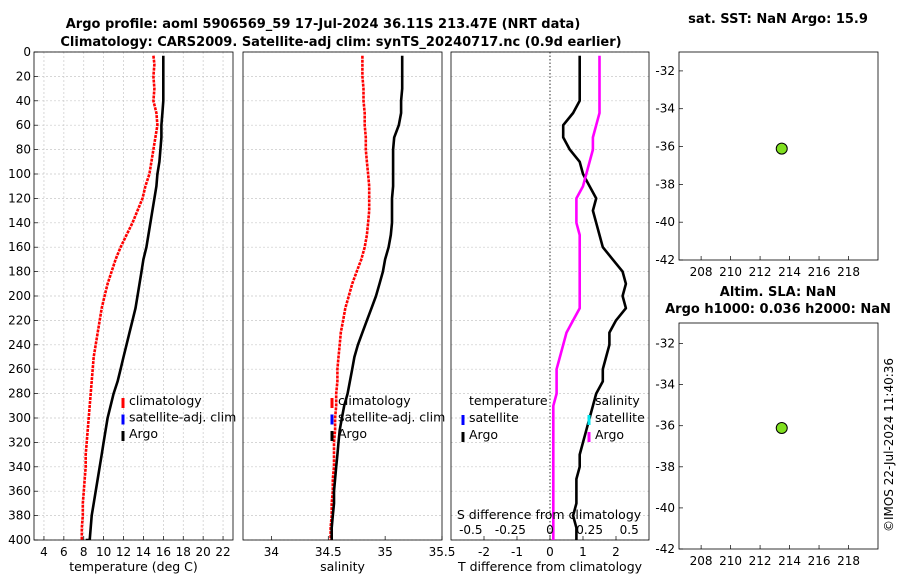 The width and height of the screenshot is (900, 580). What do you see at coordinates (665, 71) in the screenshot?
I see `sst_map-ytick-label-0: -32` at bounding box center [665, 71].